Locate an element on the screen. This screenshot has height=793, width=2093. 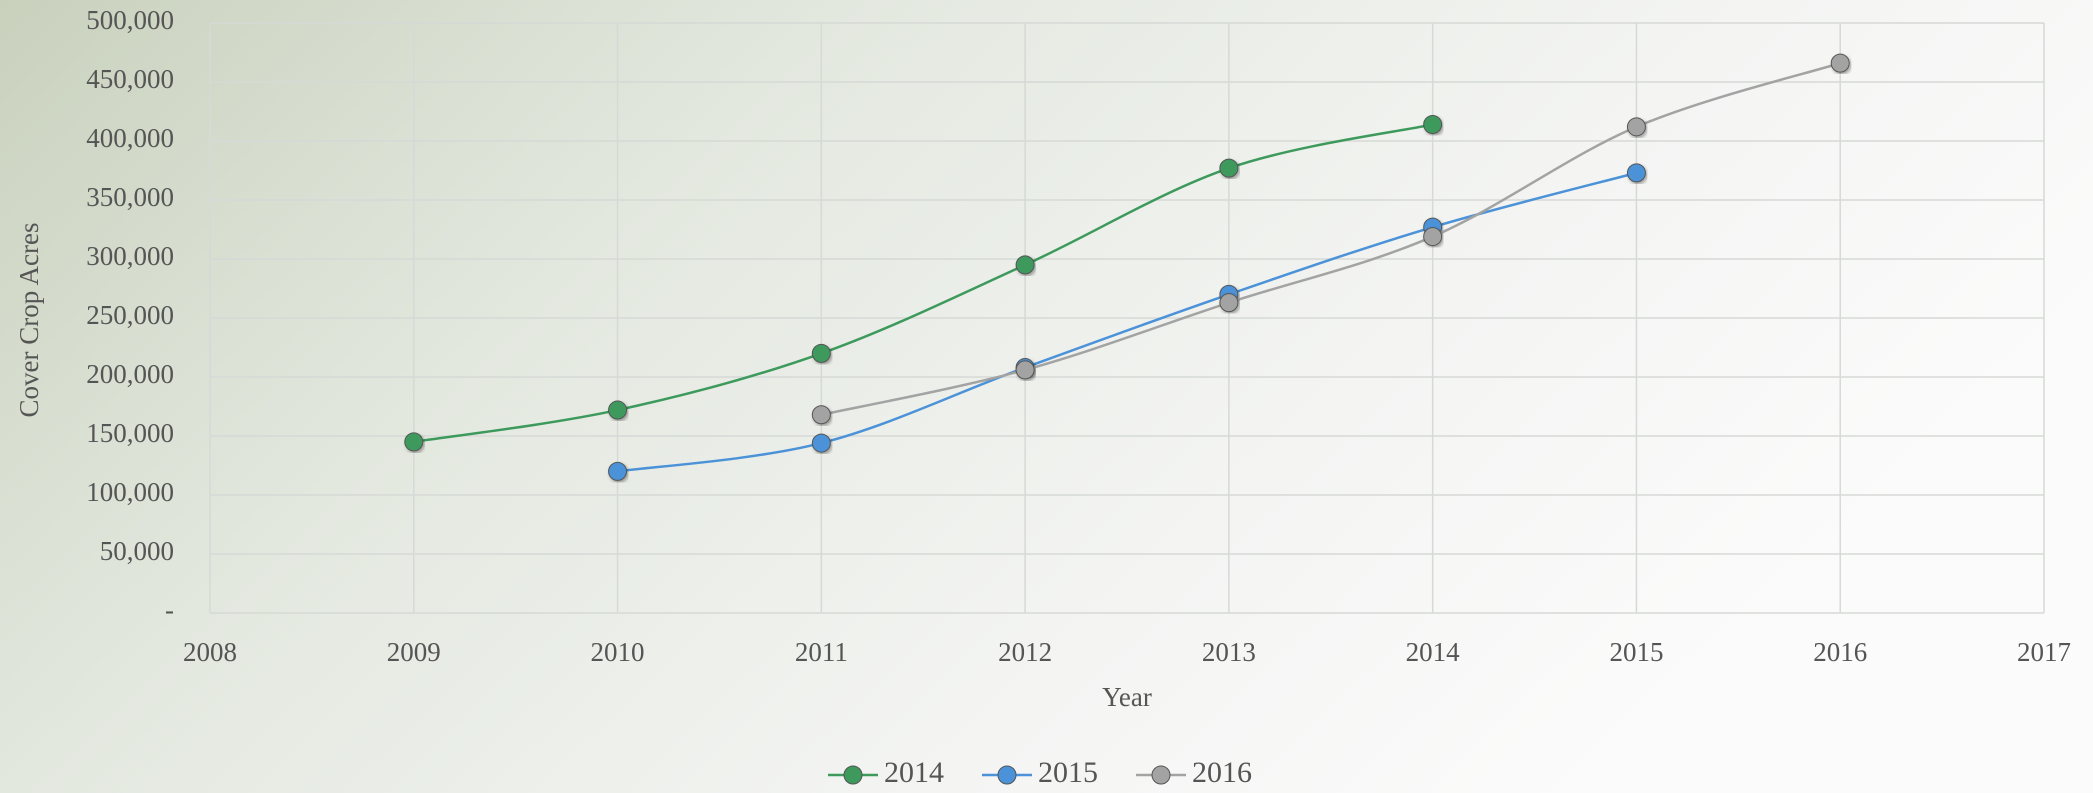
y-tick-label: 350,000 is located at coordinates (130, 197).